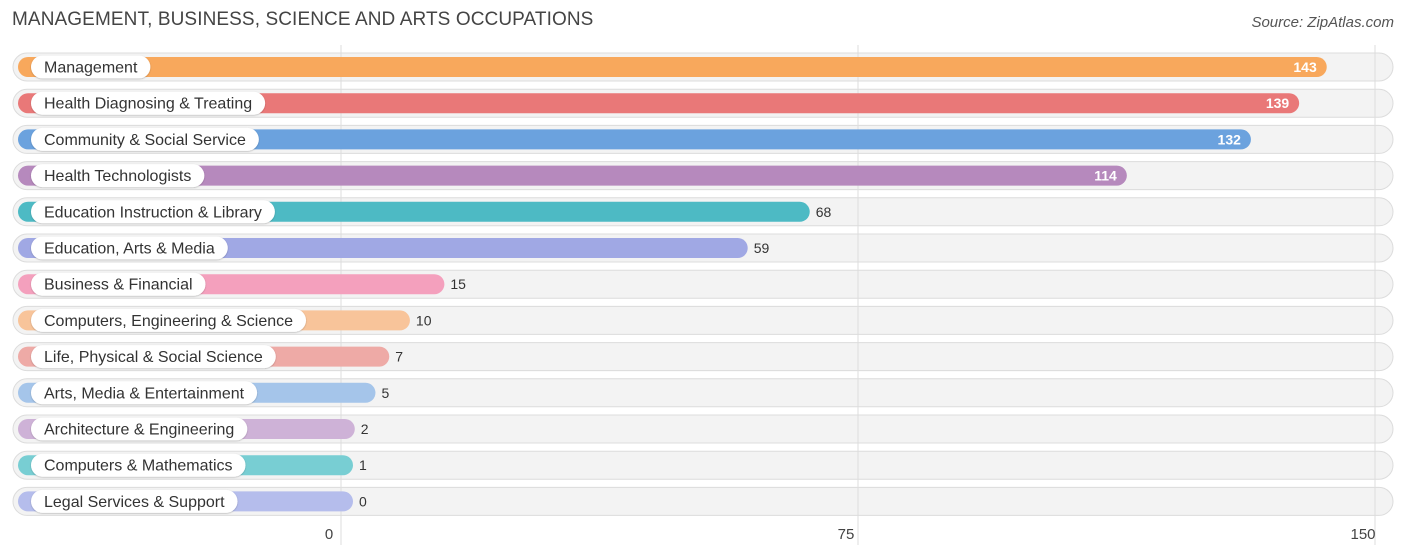 The height and width of the screenshot is (558, 1406). I want to click on category-label: Education Instruction & Library, so click(153, 212).